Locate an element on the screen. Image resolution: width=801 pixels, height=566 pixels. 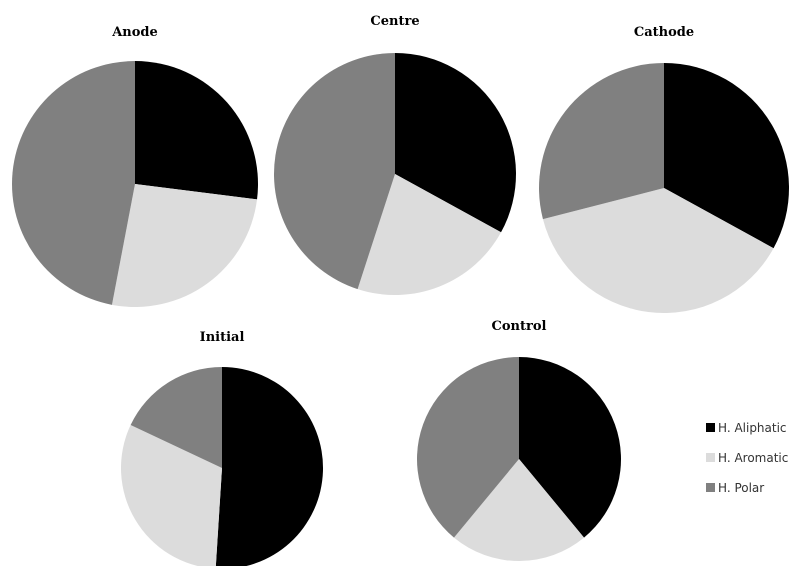
pie-control: Control is located at coordinates (519, 440).